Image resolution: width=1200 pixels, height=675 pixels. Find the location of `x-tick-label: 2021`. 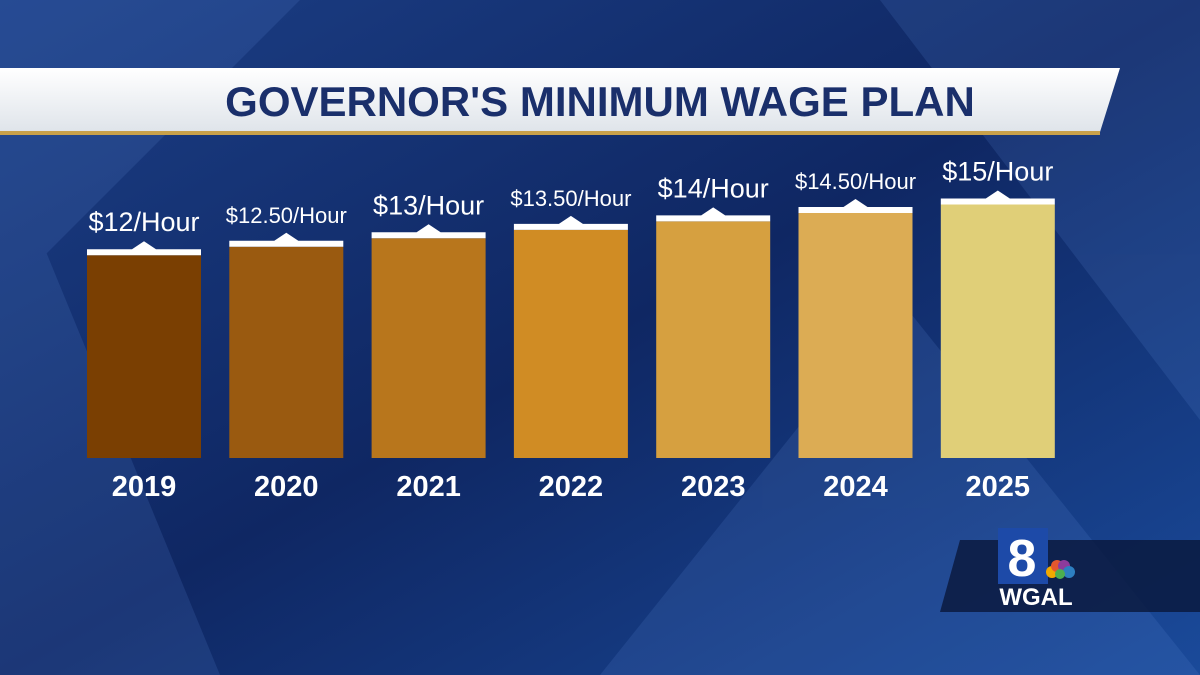

x-tick-label: 2021 is located at coordinates (428, 487).